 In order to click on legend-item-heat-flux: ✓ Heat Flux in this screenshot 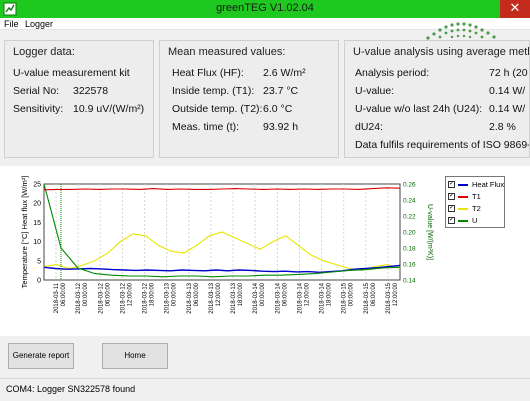, I will do `click(477, 184)`.